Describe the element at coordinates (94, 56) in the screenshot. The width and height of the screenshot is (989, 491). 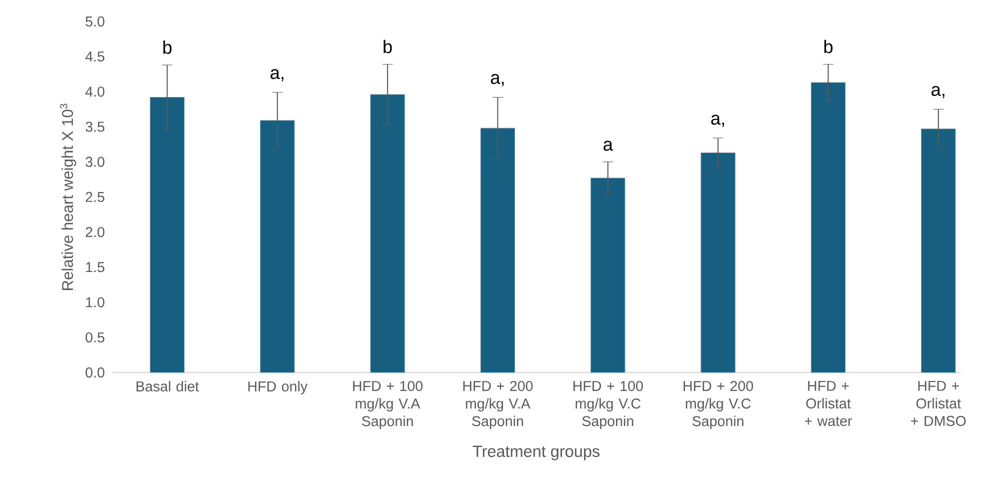
I see `y-tick-label: 4.5` at that location.